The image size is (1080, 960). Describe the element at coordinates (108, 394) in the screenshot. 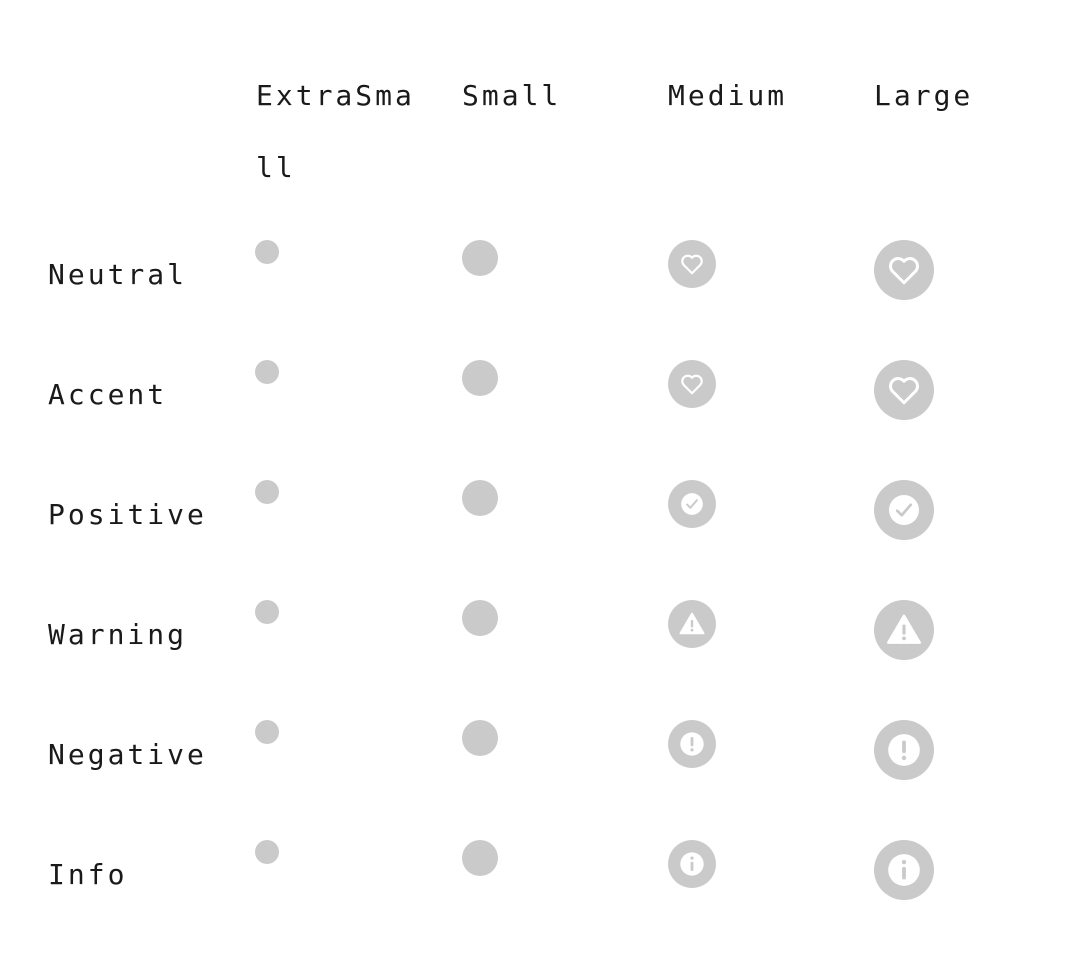

I see `row-label-accent: Accent` at that location.